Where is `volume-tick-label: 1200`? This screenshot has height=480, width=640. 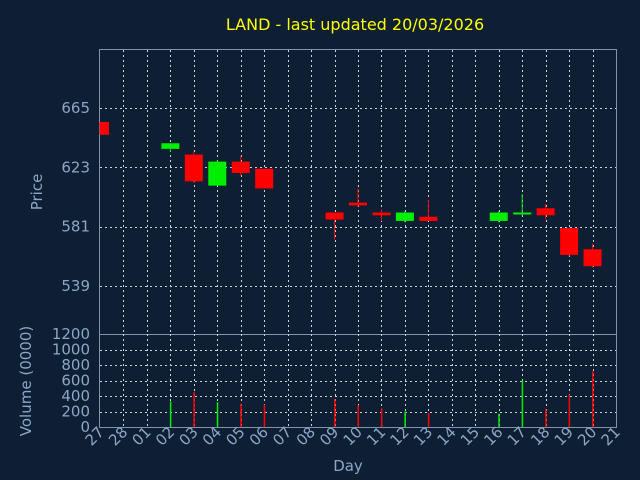 volume-tick-label: 1200 is located at coordinates (71, 334).